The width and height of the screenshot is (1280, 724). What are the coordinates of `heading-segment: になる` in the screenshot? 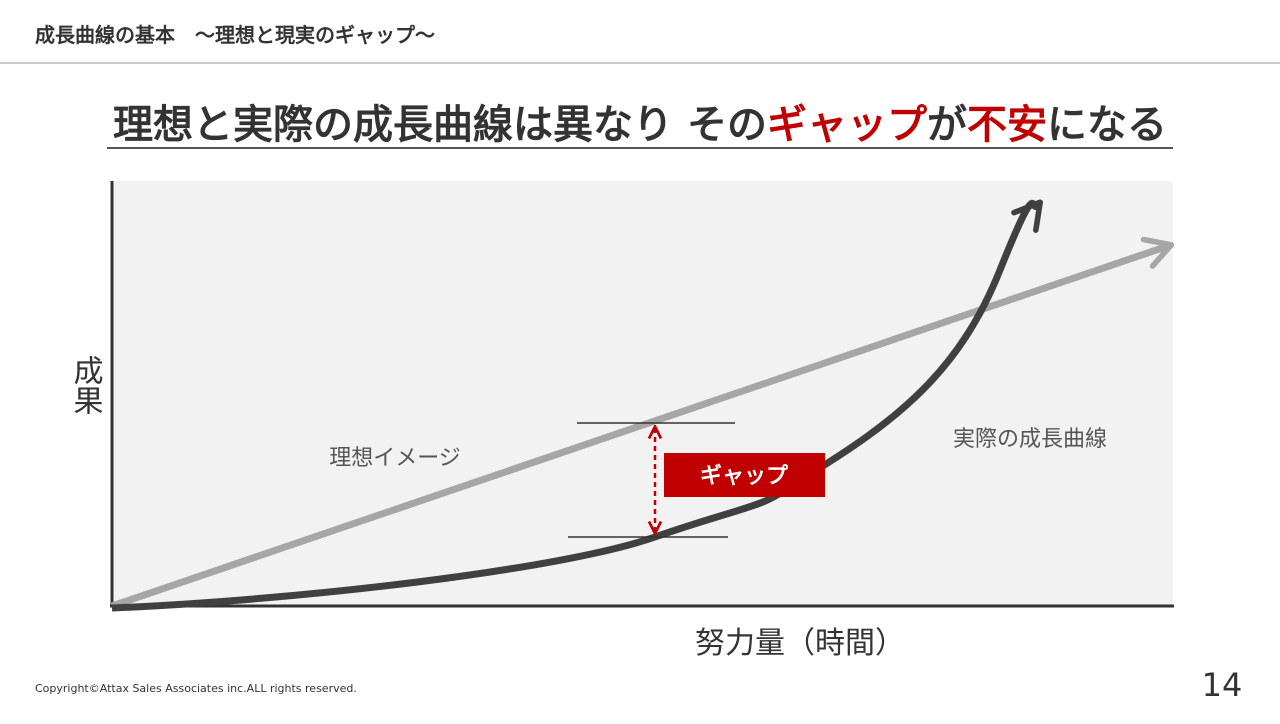 It's located at (1107, 125).